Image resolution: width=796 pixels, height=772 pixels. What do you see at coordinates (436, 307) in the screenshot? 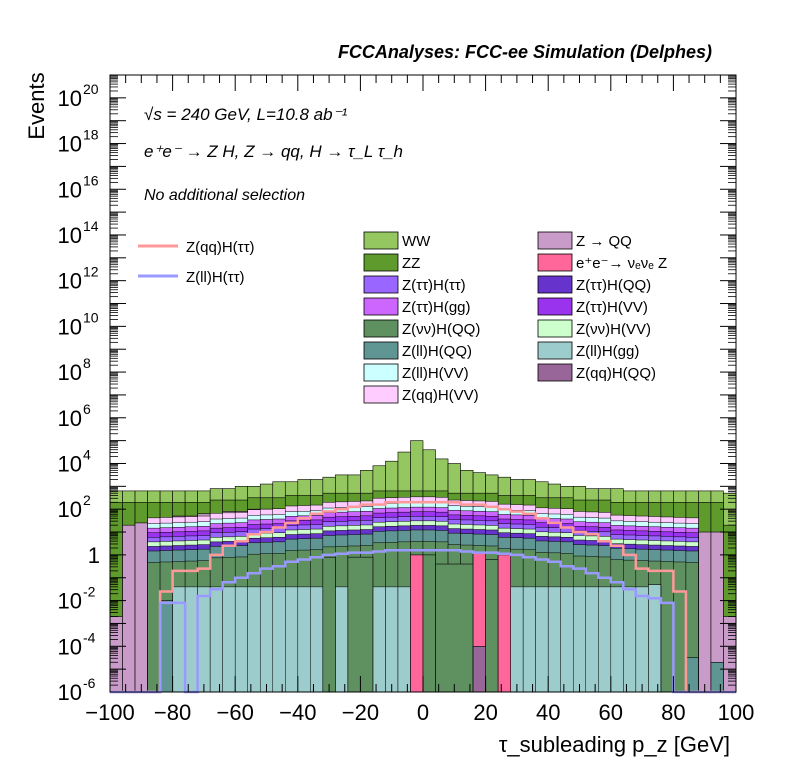
I see `legend-label: Z(ττ)H(gg)` at bounding box center [436, 307].